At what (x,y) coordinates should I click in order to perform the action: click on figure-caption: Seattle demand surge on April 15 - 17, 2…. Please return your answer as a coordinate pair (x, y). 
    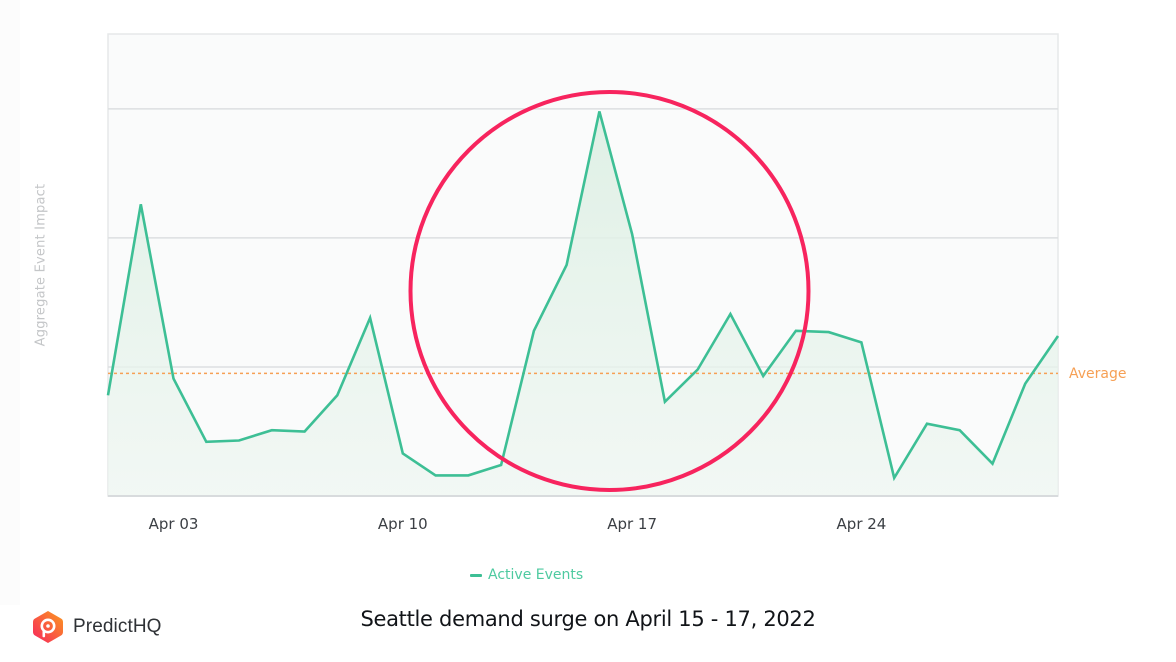
    Looking at the image, I should click on (588, 619).